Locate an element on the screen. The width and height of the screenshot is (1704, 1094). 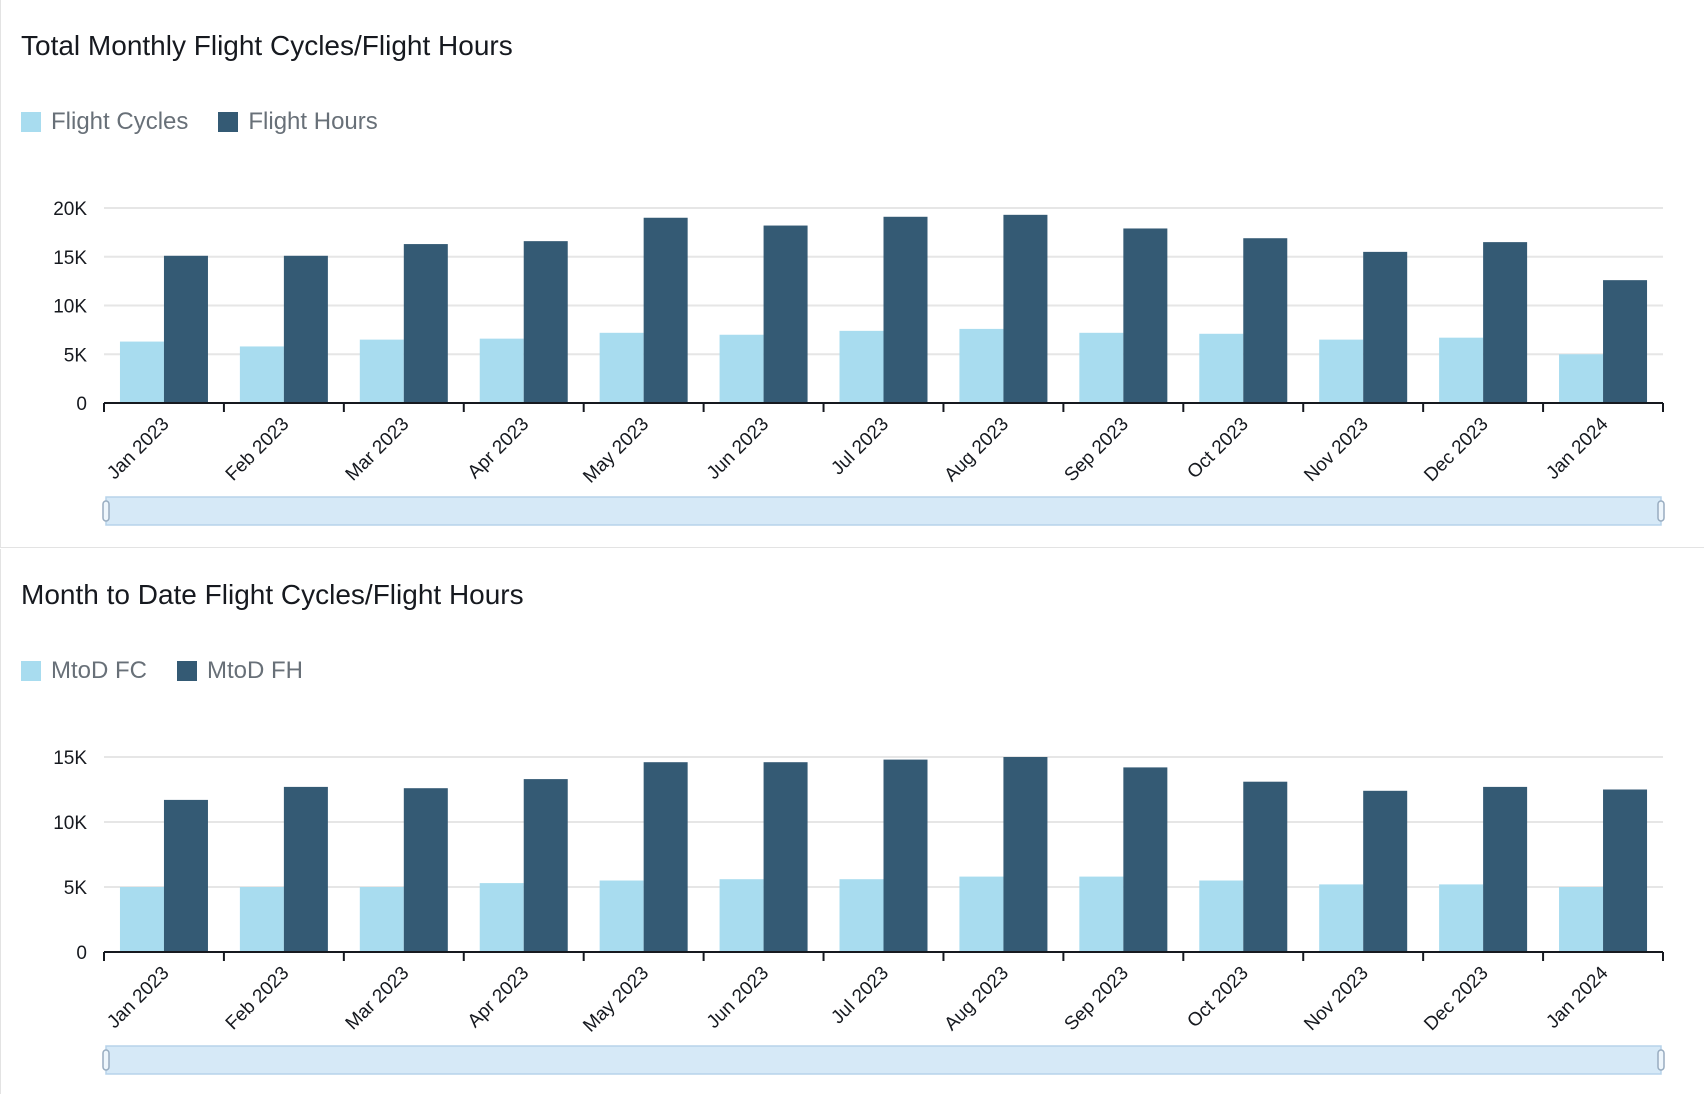
legend-item-mtod-fh: MtoD FH is located at coordinates (240, 671).